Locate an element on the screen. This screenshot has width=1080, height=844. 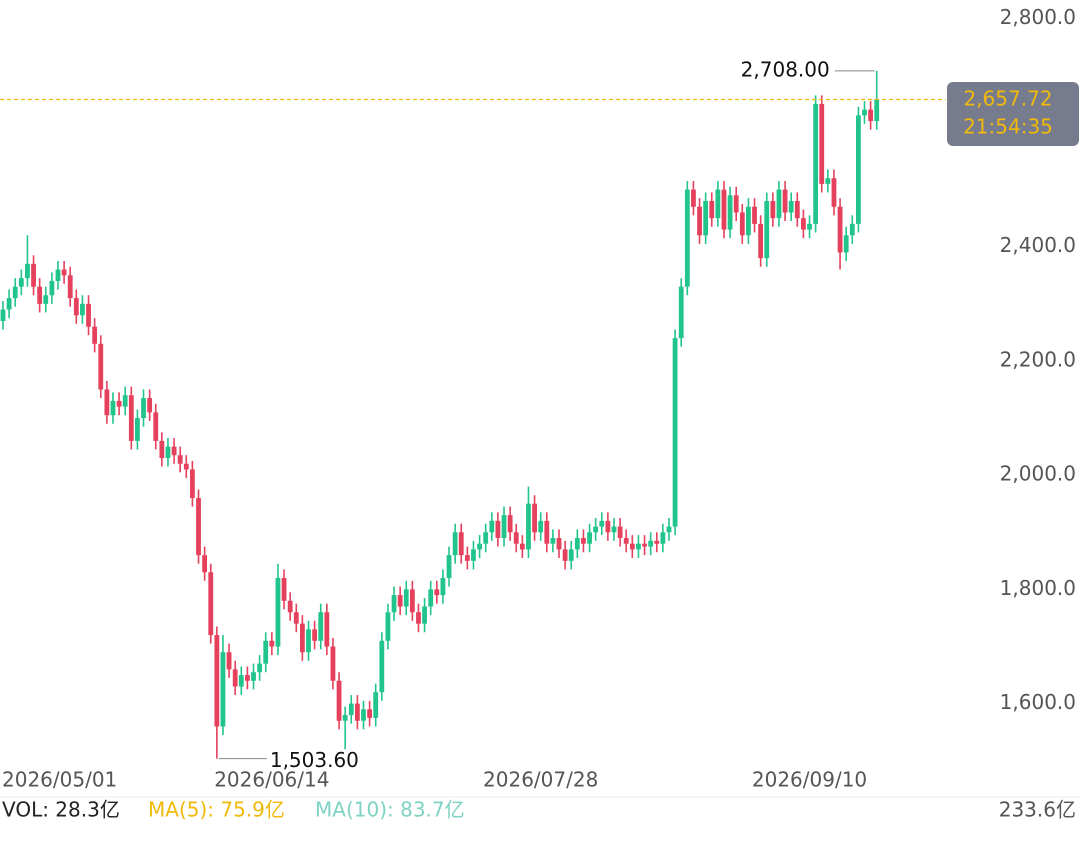
last-price-time: 21:54:35 is located at coordinates (1008, 127).